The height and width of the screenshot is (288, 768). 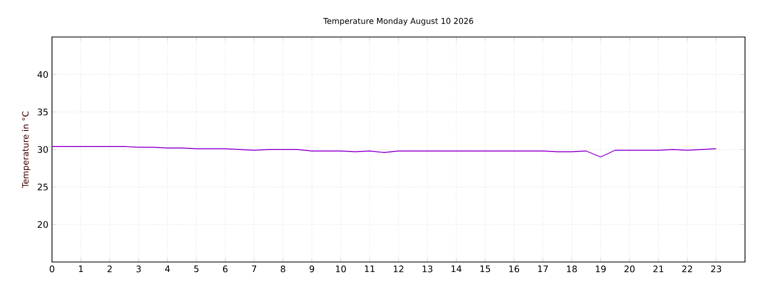 I want to click on y-tick-label: 40, so click(x=43, y=74).